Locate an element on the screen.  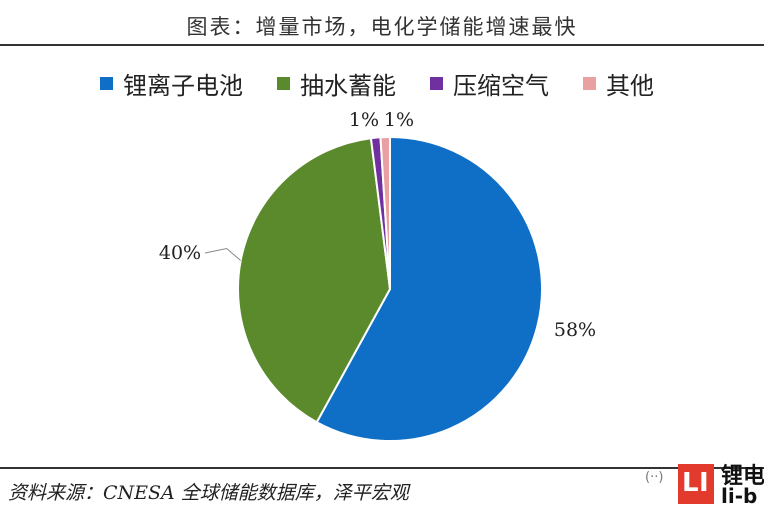
wechat-icon: (··) is located at coordinates (654, 477).